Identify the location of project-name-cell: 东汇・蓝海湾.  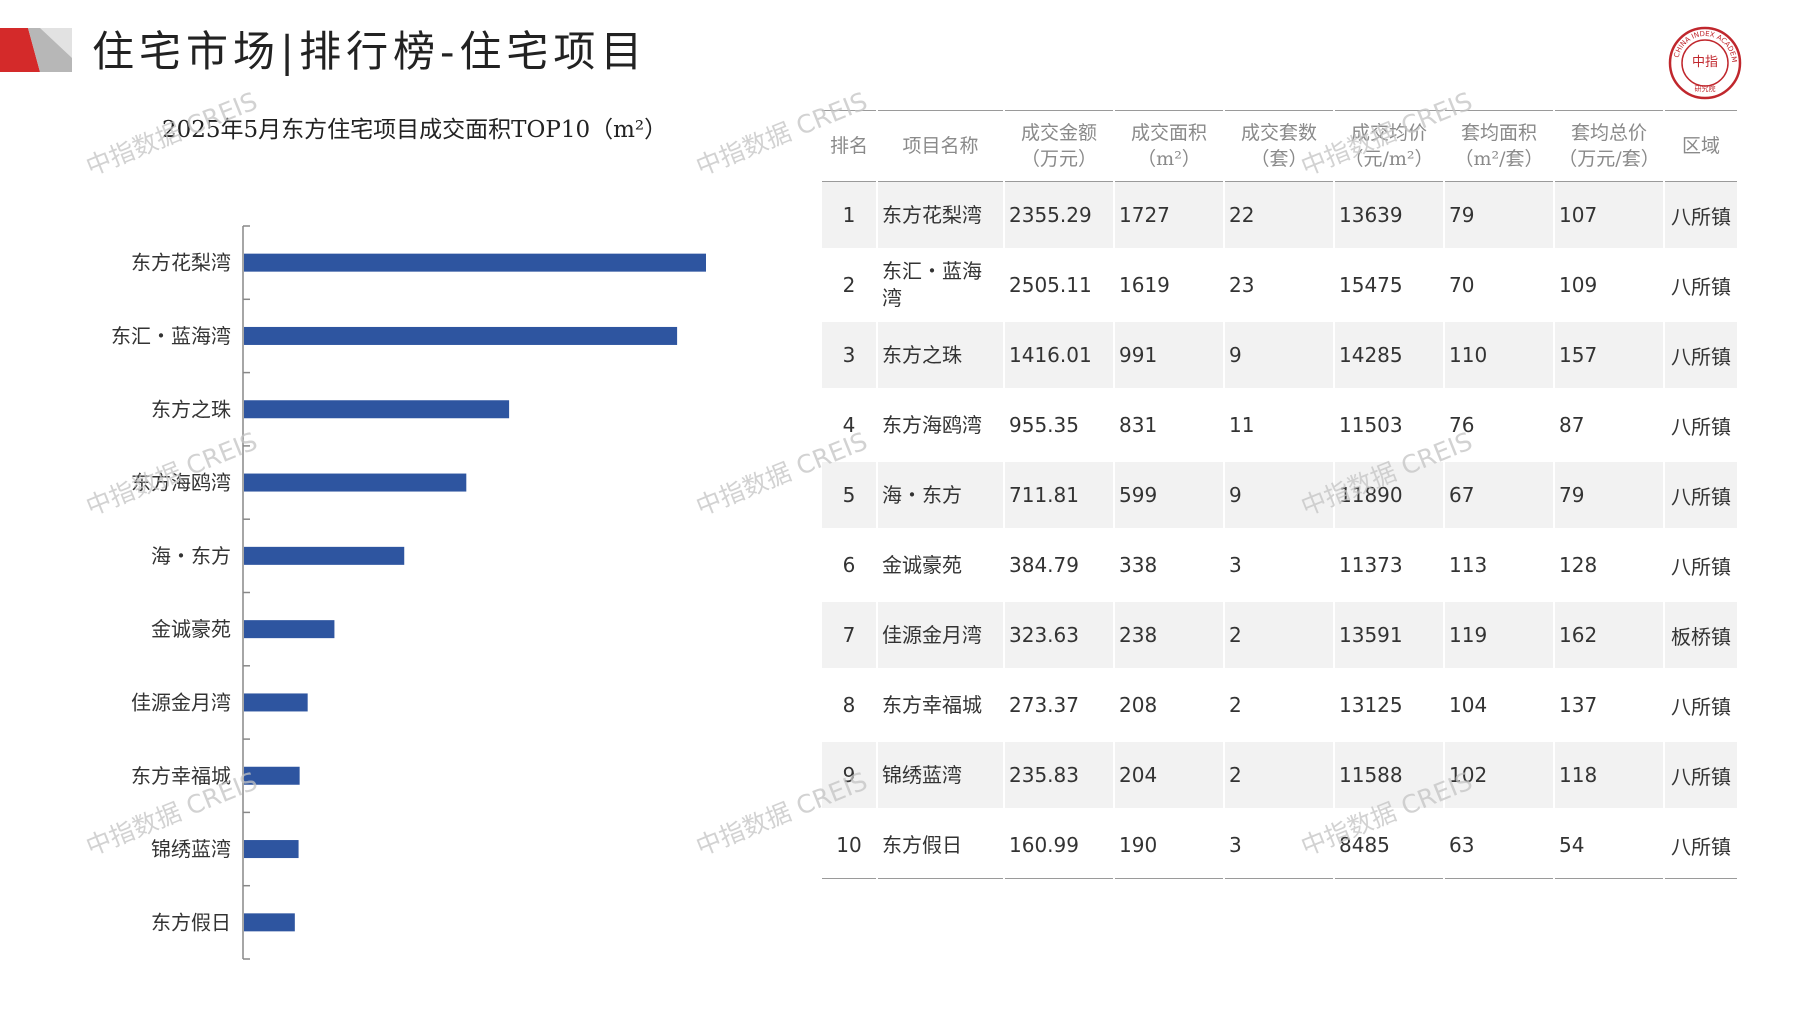
(941, 286).